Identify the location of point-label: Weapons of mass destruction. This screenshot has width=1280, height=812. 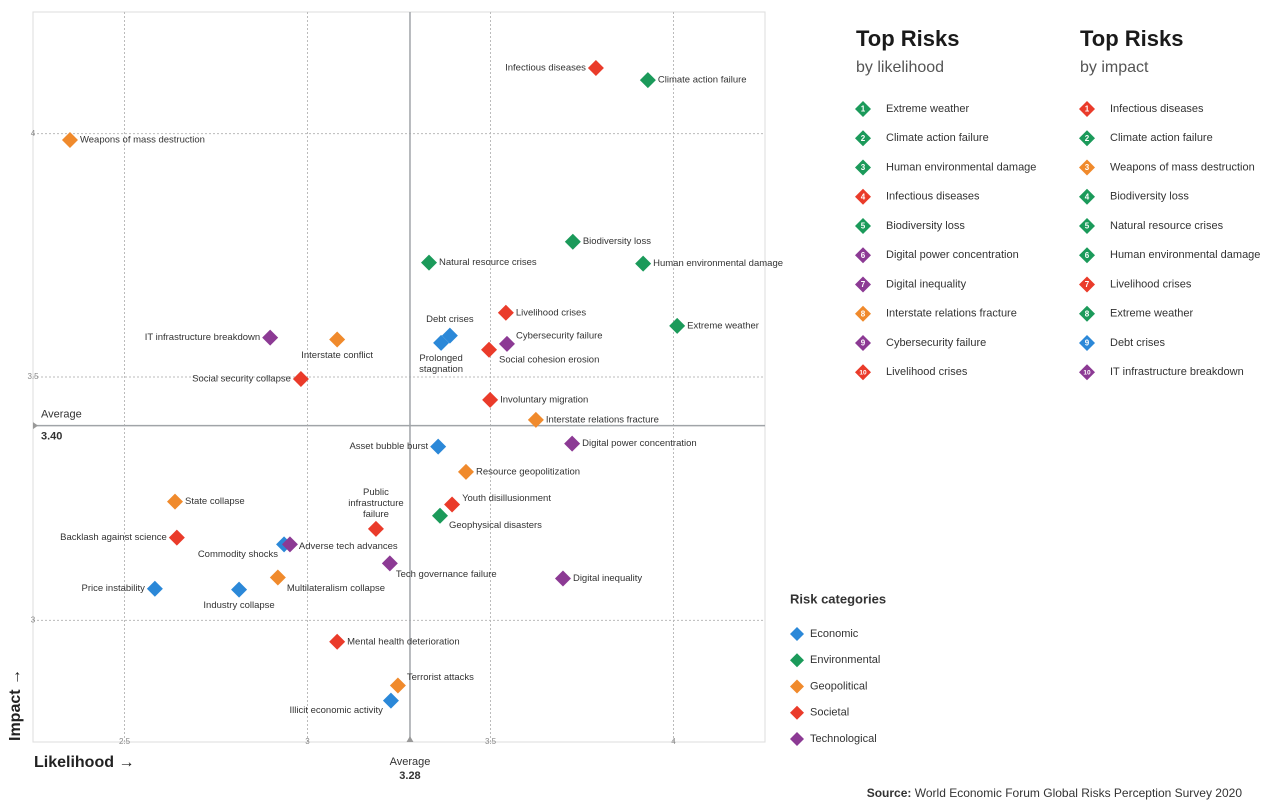
(142, 140).